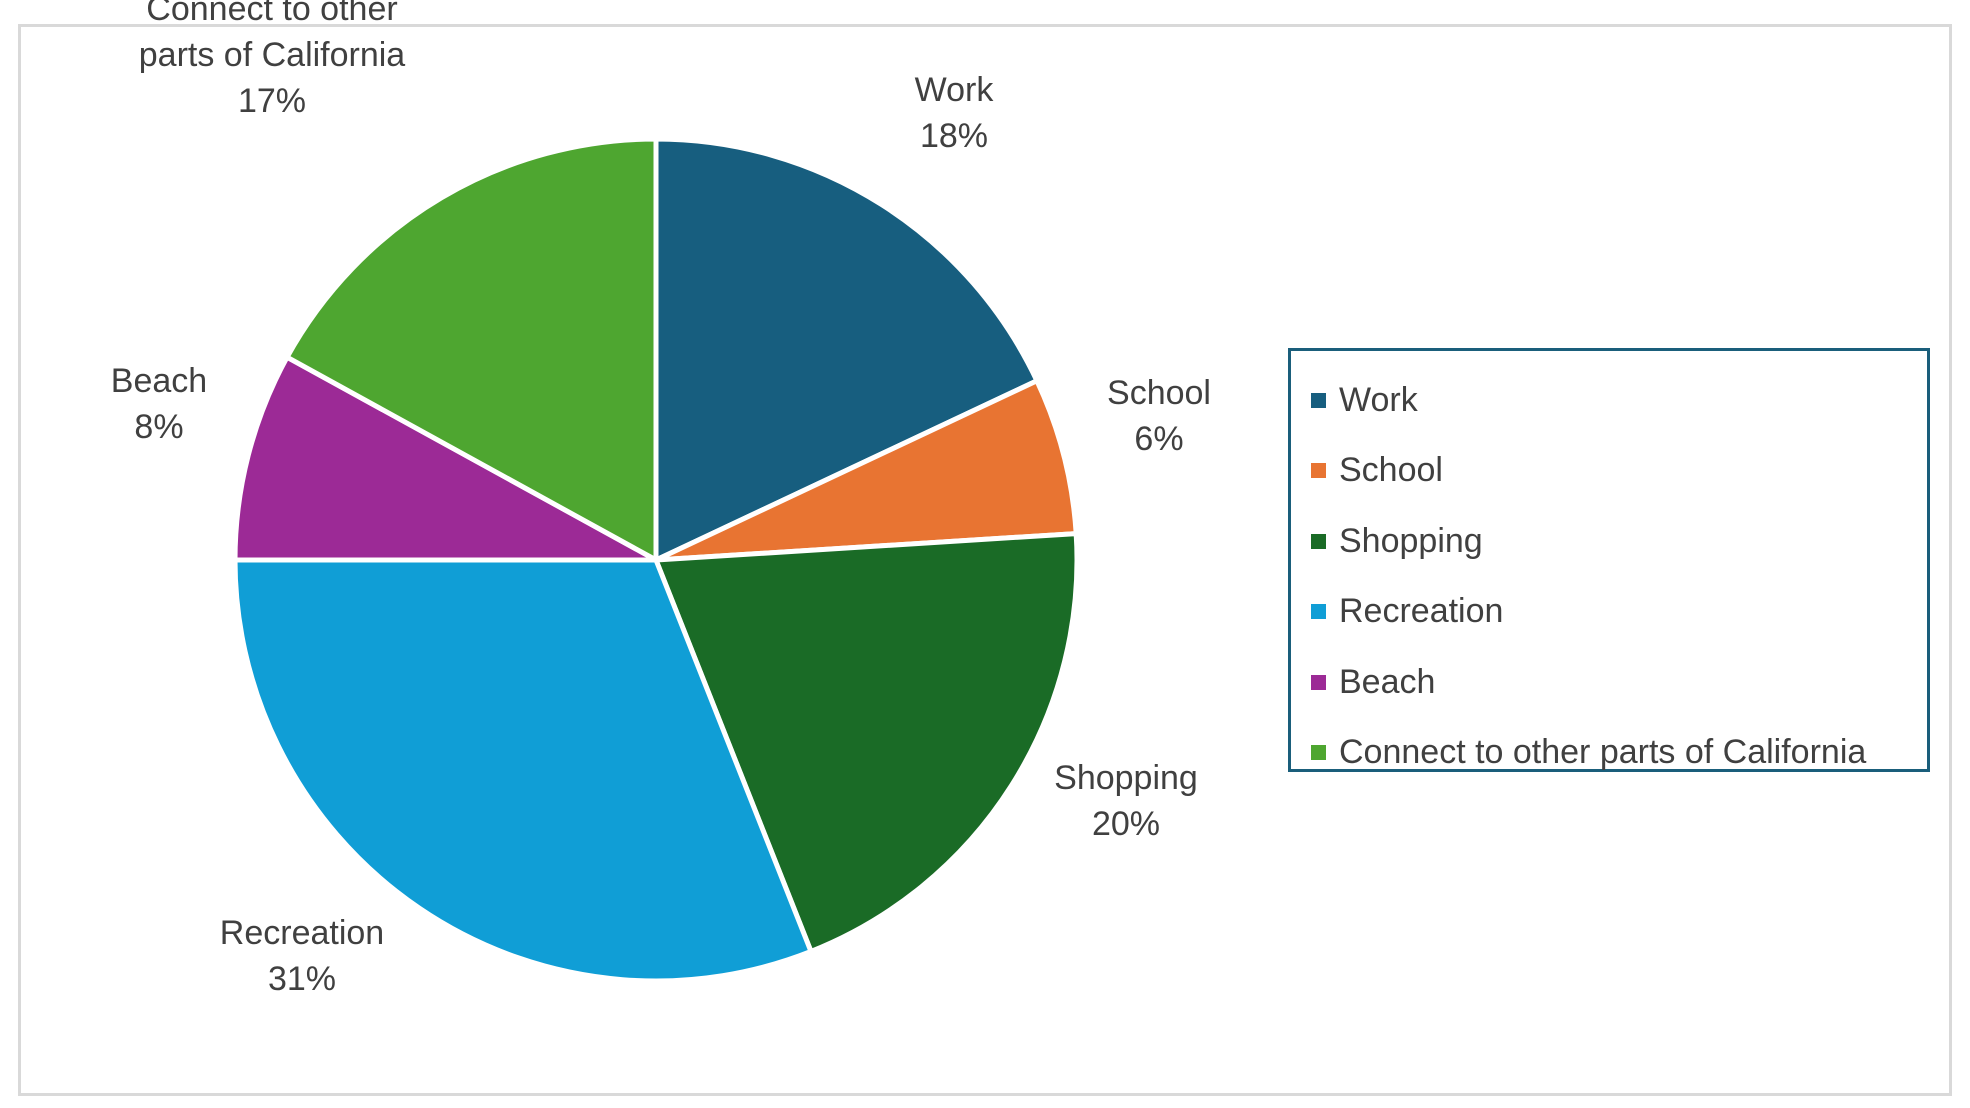 The height and width of the screenshot is (1108, 1970). I want to click on legend-label-beach: Beach, so click(1387, 681).